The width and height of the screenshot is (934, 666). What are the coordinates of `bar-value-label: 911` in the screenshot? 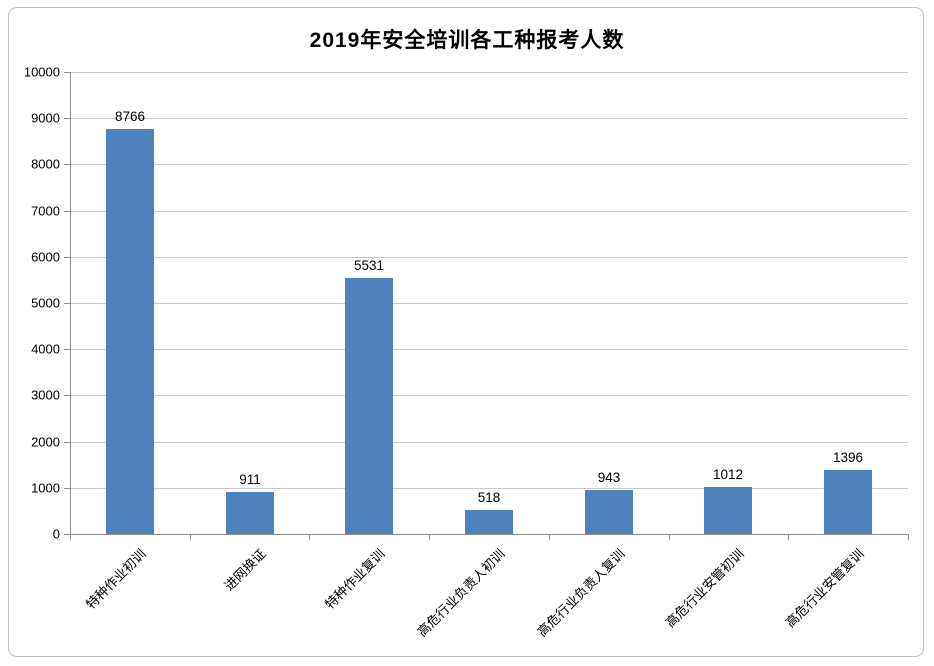 It's located at (250, 479).